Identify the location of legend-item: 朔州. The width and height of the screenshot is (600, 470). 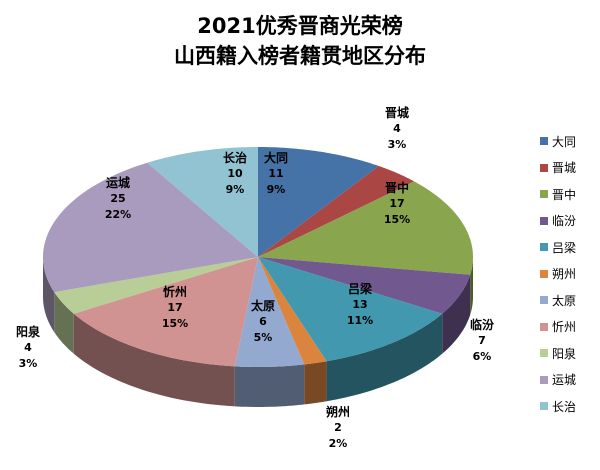
(558, 274).